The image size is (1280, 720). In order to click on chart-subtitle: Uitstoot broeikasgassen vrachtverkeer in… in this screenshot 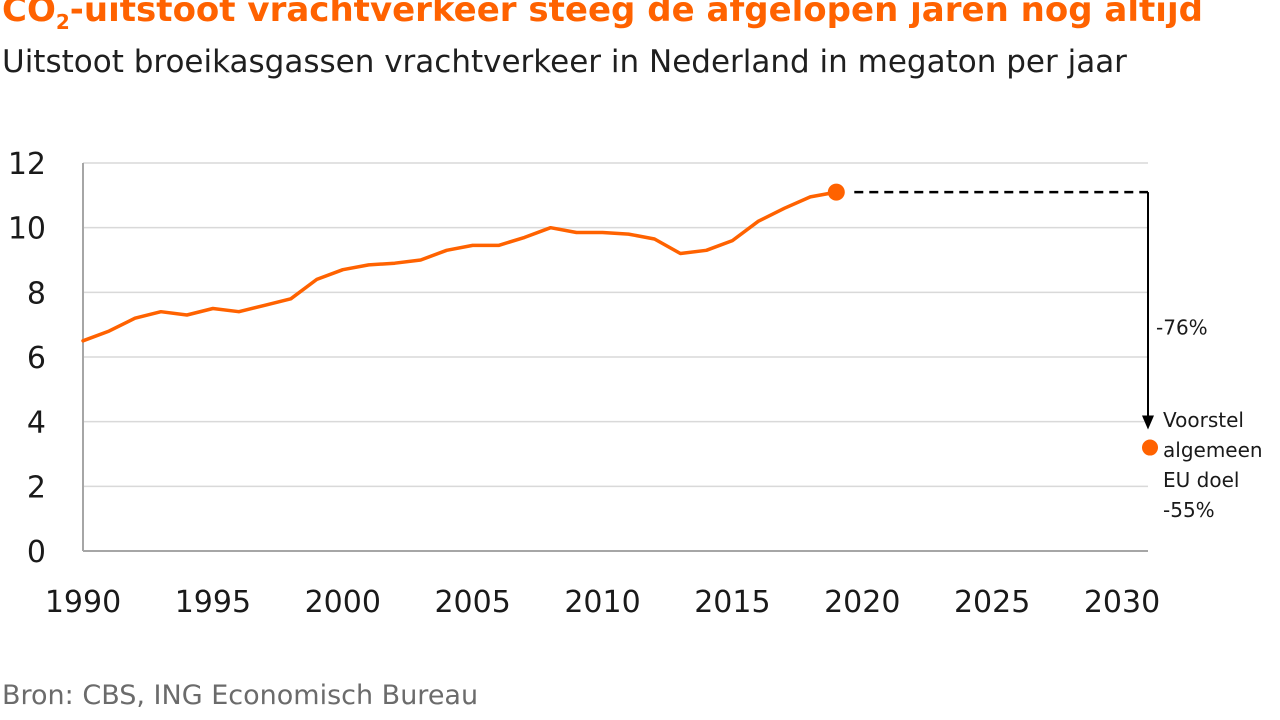, I will do `click(564, 62)`.